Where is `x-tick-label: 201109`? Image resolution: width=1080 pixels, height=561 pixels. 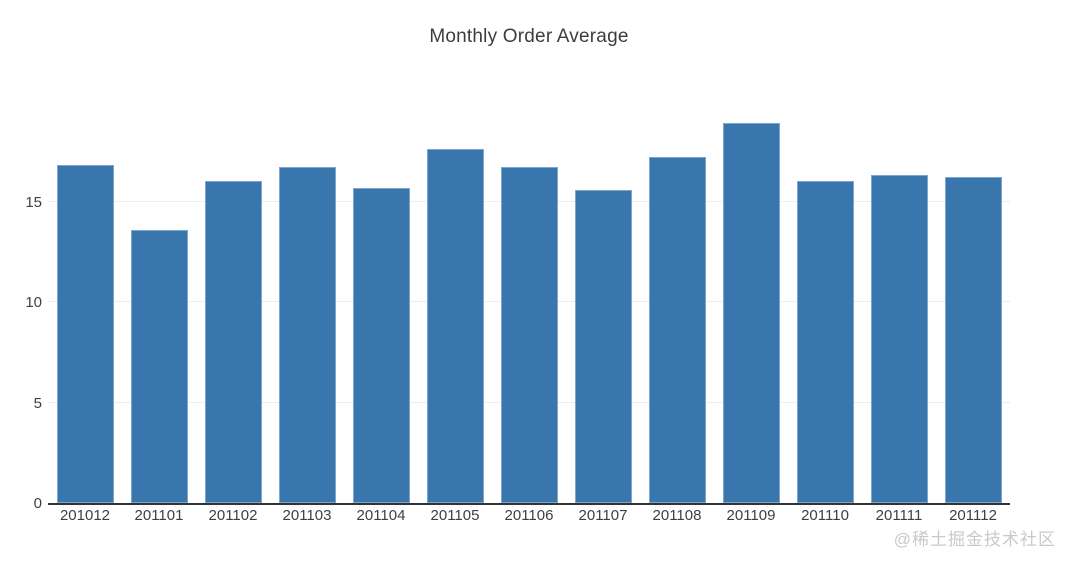 x-tick-label: 201109 is located at coordinates (751, 515).